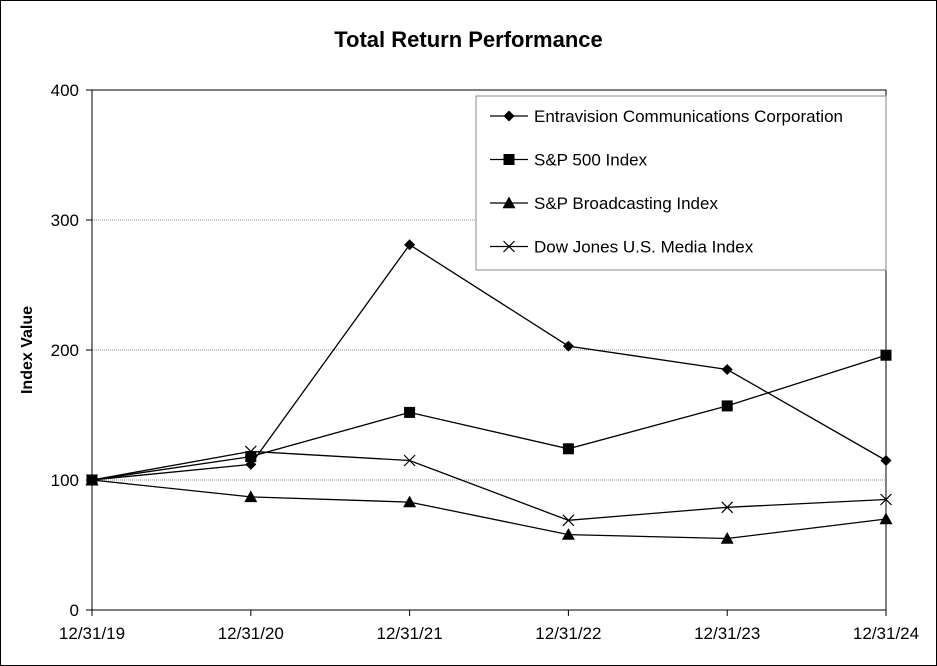  Describe the element at coordinates (727, 633) in the screenshot. I see `x-tick-label: 12/31/23` at that location.